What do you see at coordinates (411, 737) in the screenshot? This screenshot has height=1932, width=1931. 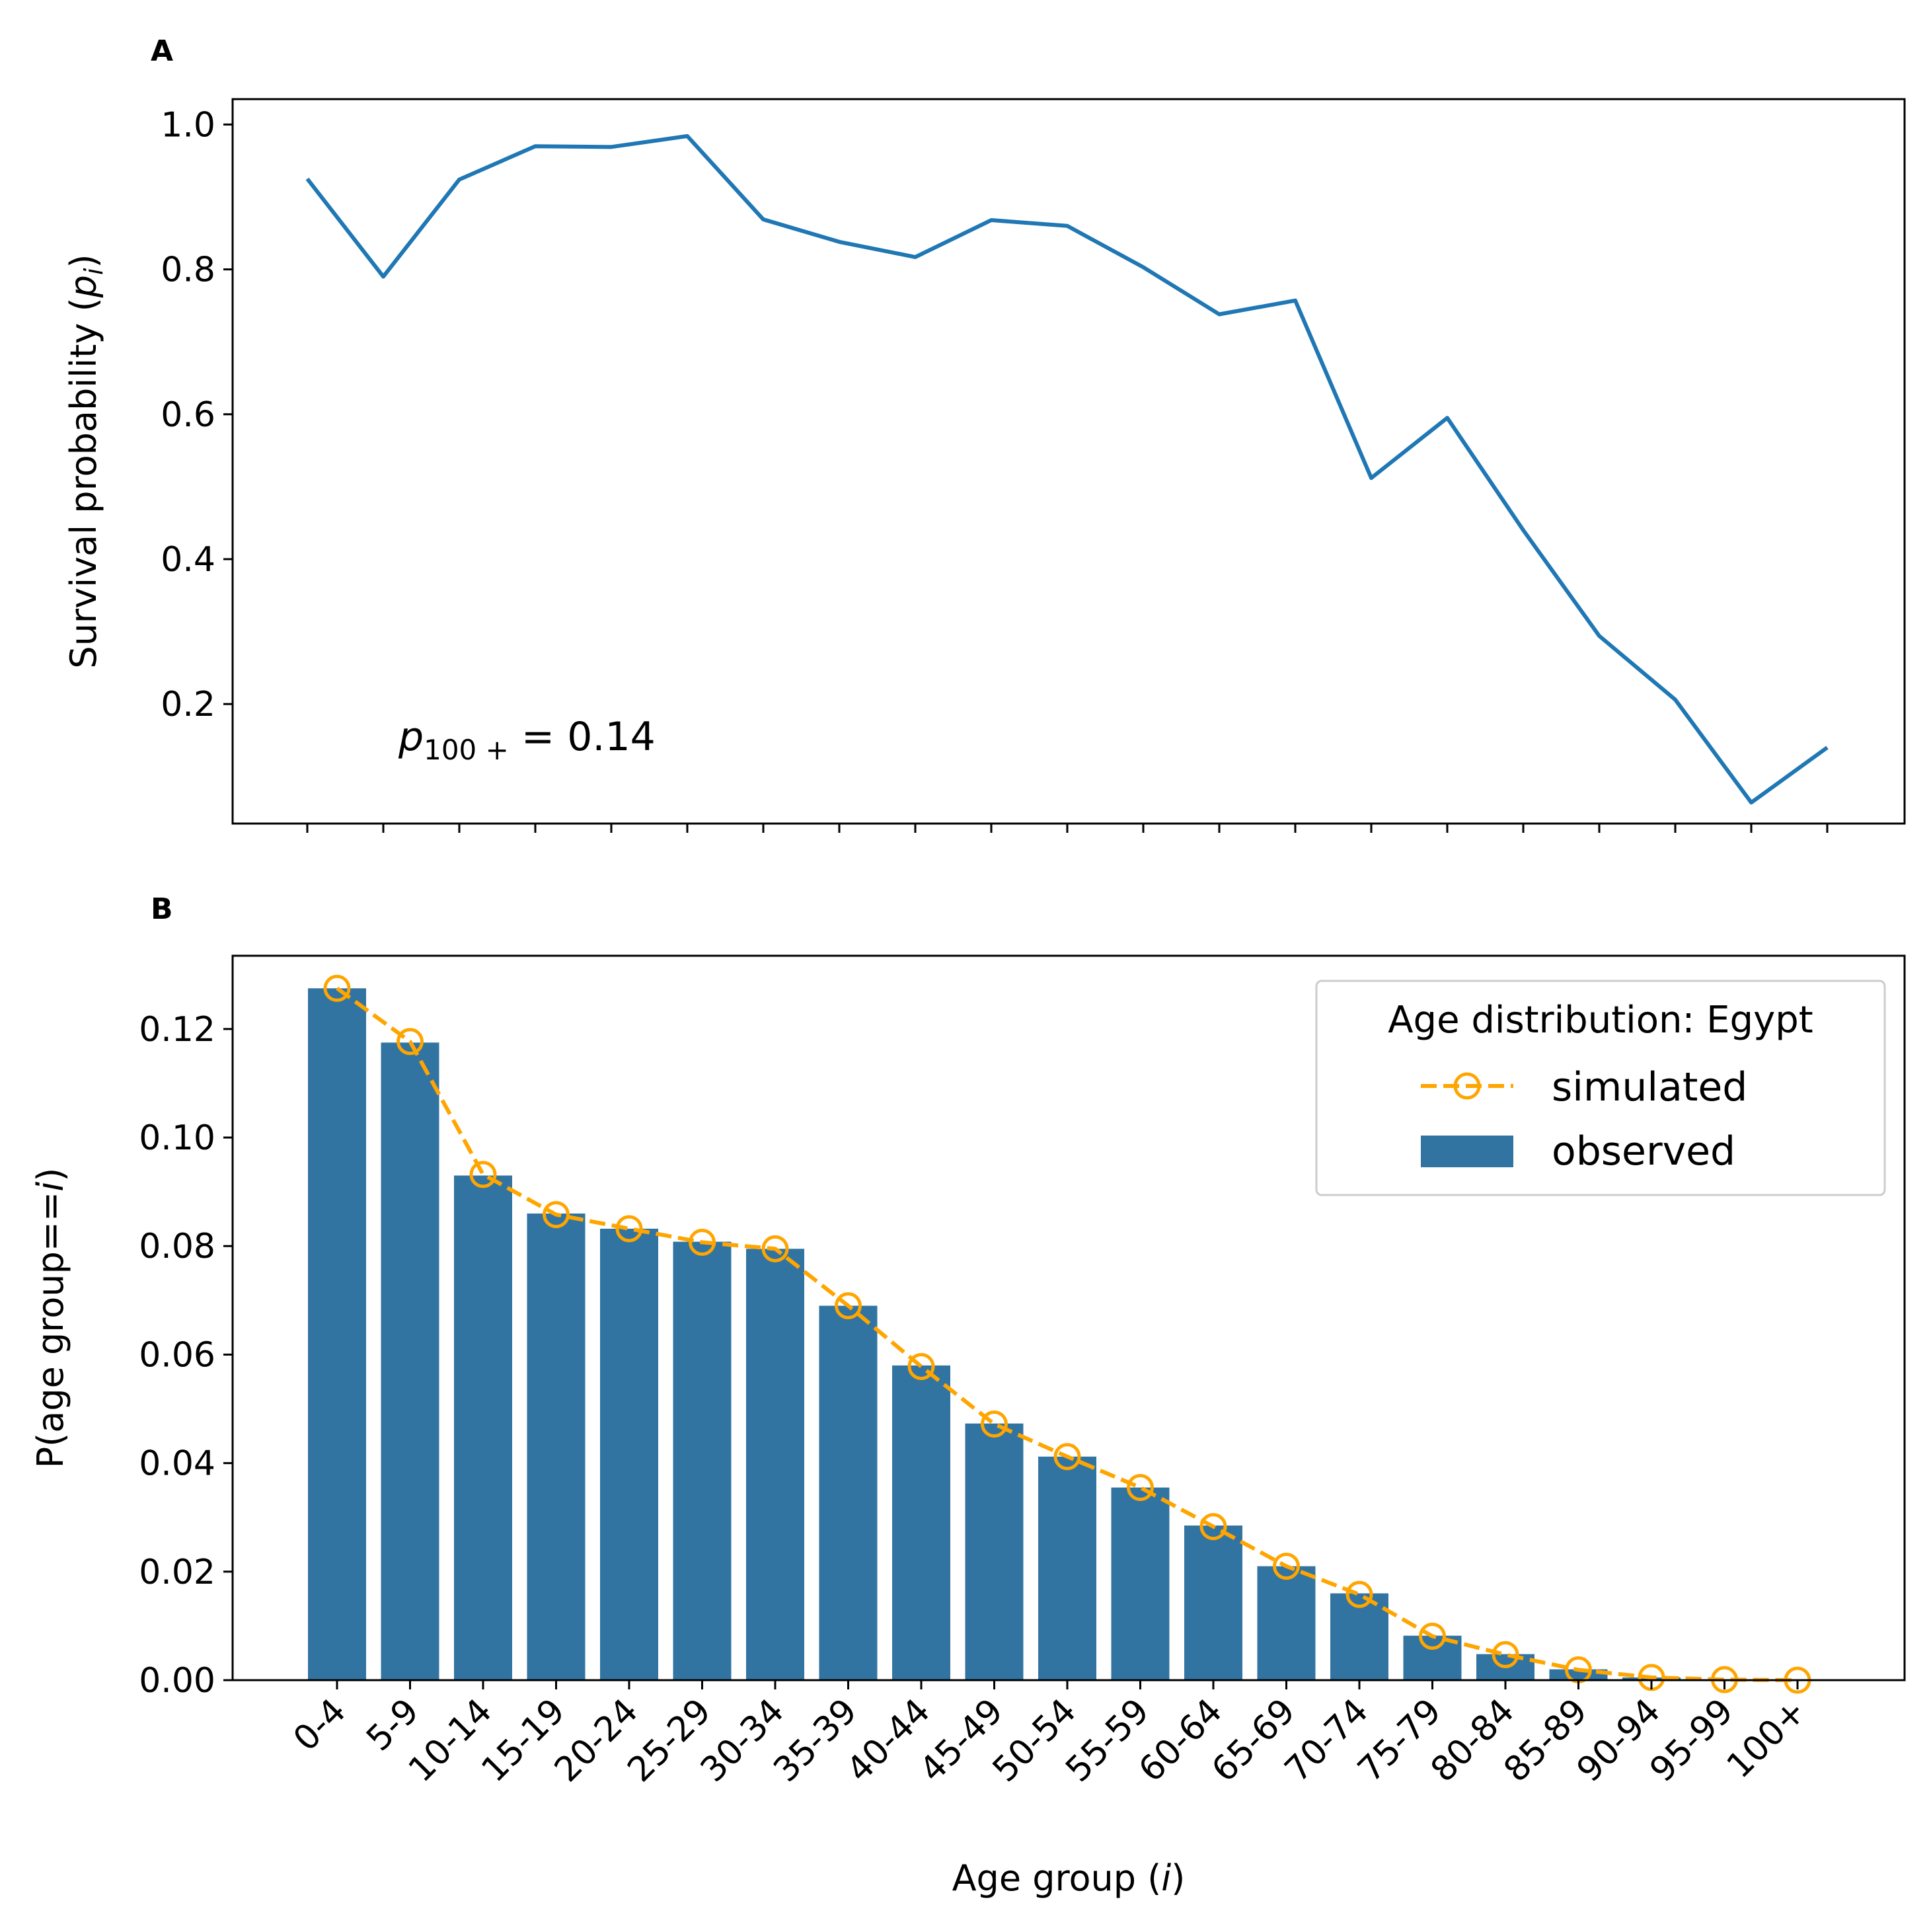 I see `p100-annotation-var: p` at bounding box center [411, 737].